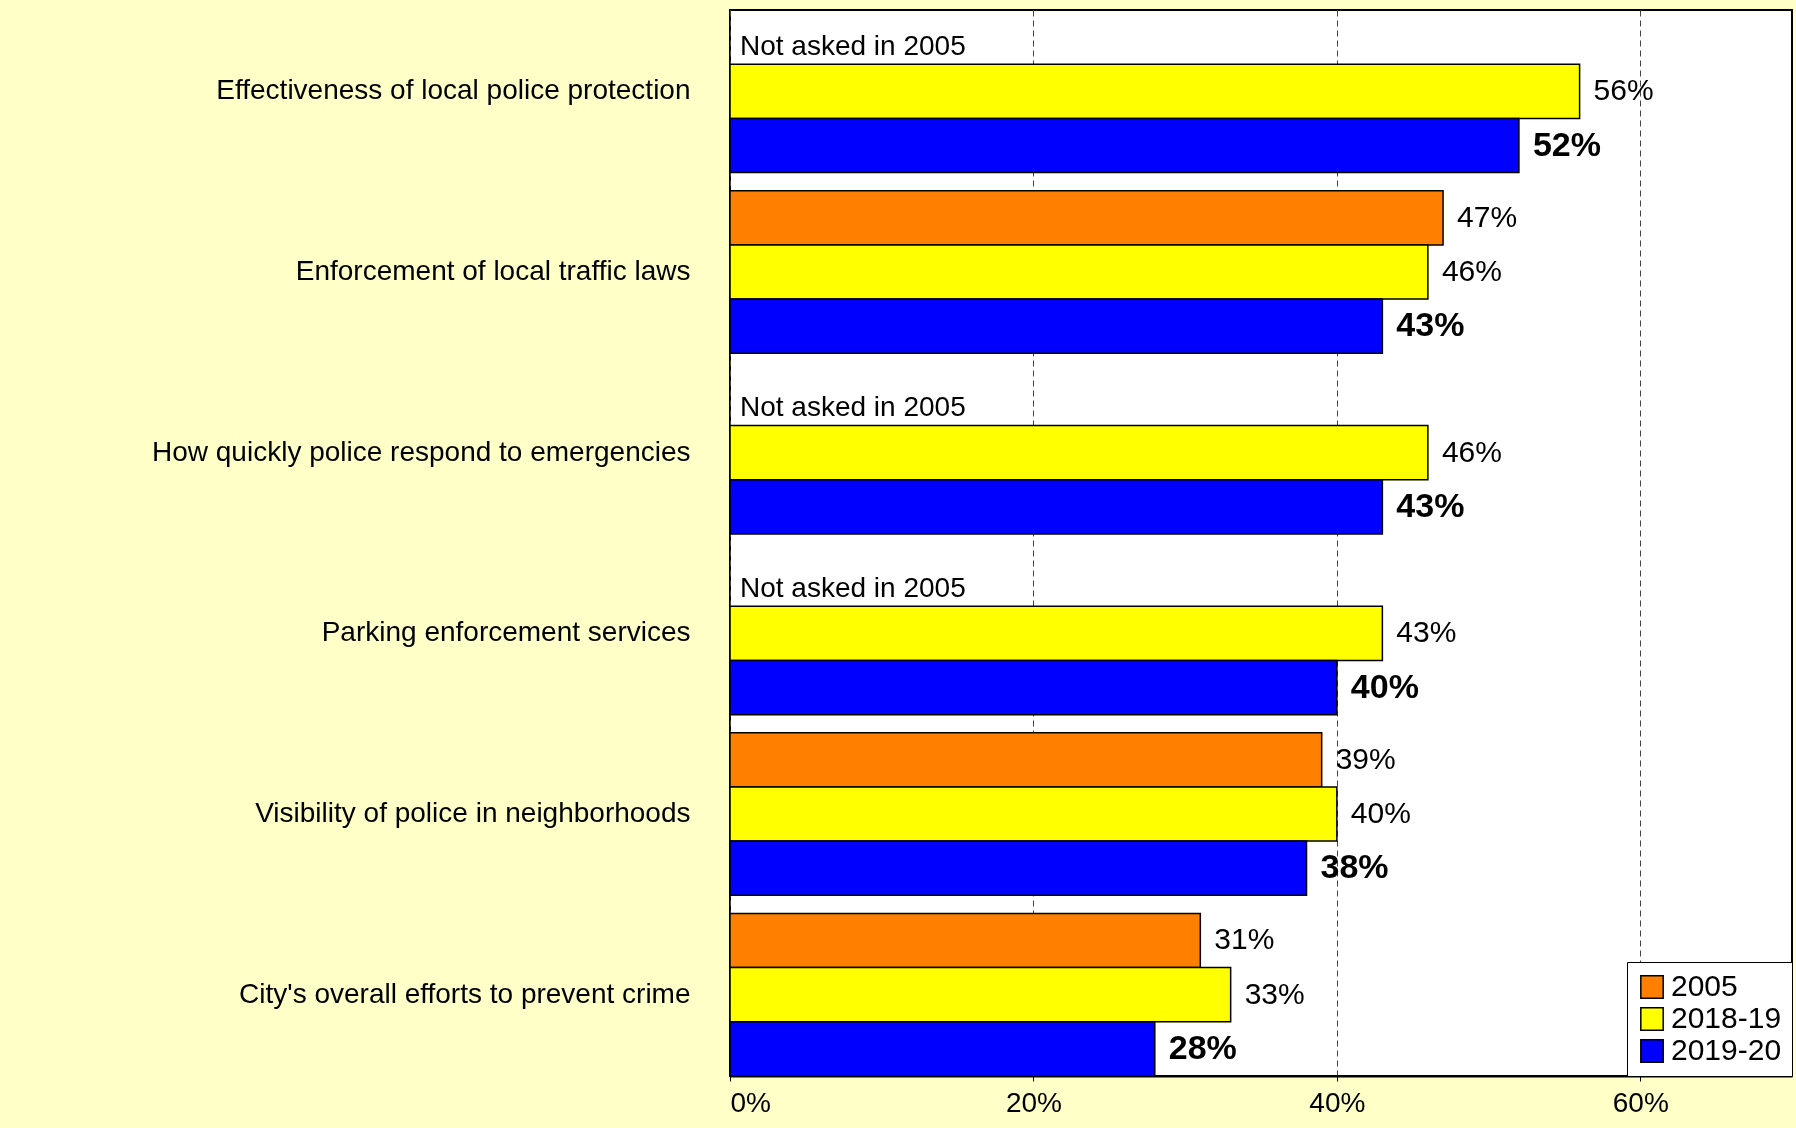 Image resolution: width=1796 pixels, height=1128 pixels. I want to click on legend-label: 2018-19, so click(1726, 1017).